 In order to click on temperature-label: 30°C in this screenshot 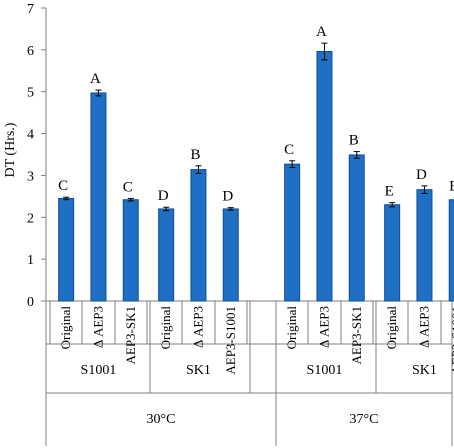, I will do `click(161, 419)`.